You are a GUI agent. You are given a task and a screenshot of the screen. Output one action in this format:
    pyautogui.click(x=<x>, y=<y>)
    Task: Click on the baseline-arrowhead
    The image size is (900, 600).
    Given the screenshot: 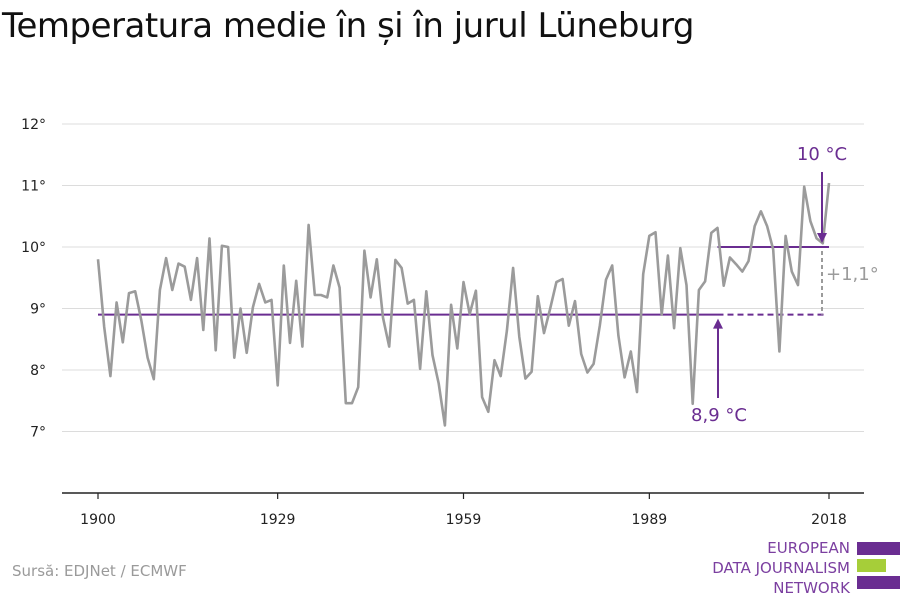 What is the action you would take?
    pyautogui.click(x=718, y=323)
    